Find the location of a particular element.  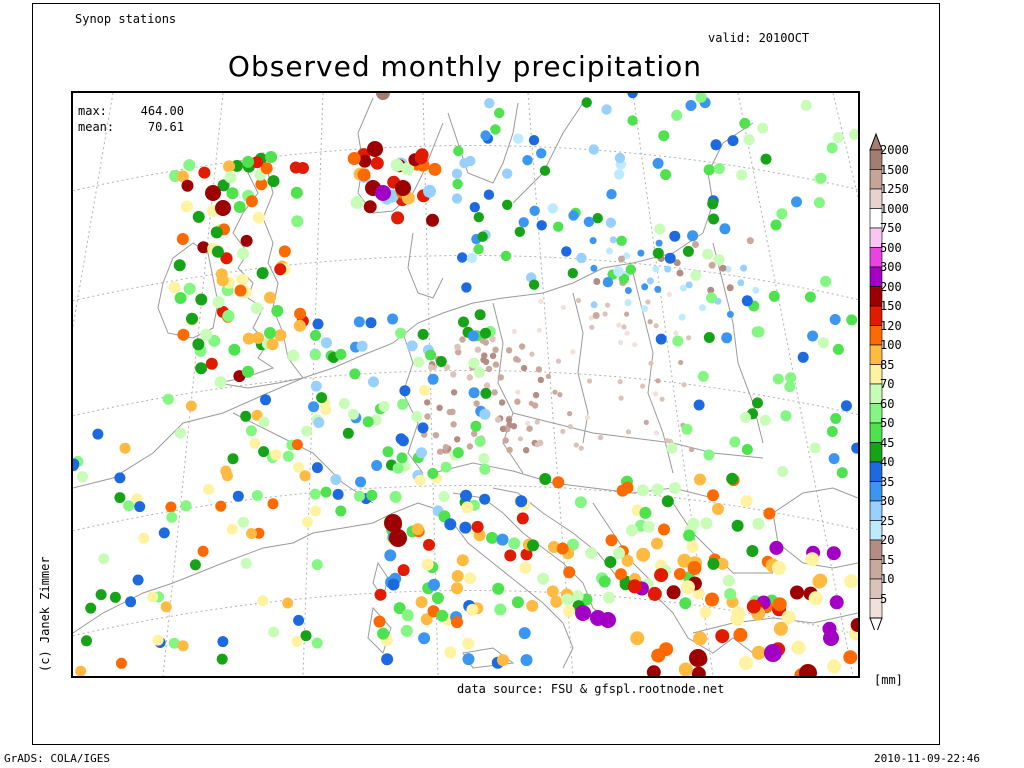

legend-level-label: 20 is located at coordinates (887, 540).